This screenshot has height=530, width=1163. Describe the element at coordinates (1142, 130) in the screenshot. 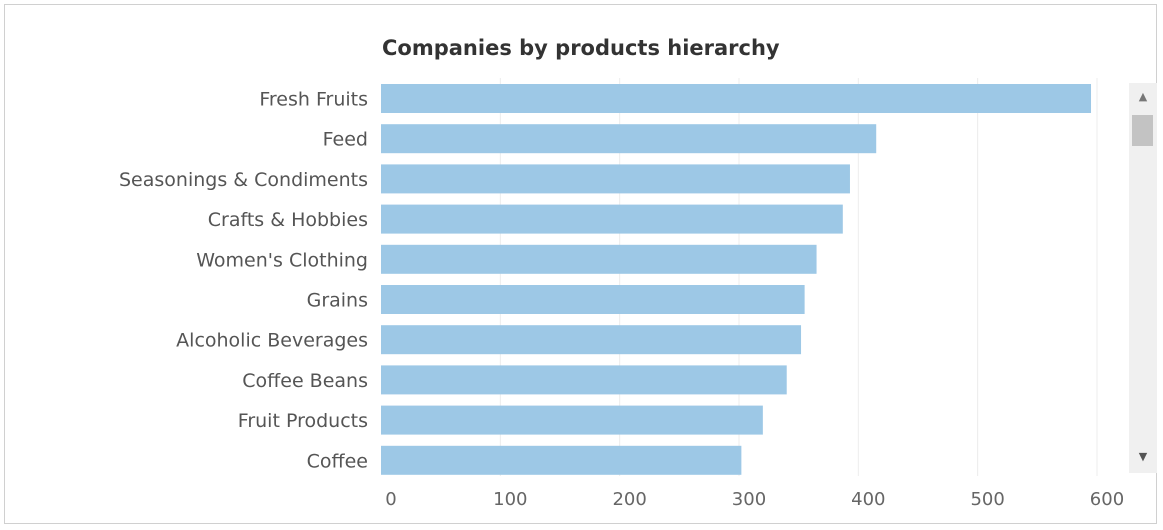

I see `scroll-thumb` at that location.